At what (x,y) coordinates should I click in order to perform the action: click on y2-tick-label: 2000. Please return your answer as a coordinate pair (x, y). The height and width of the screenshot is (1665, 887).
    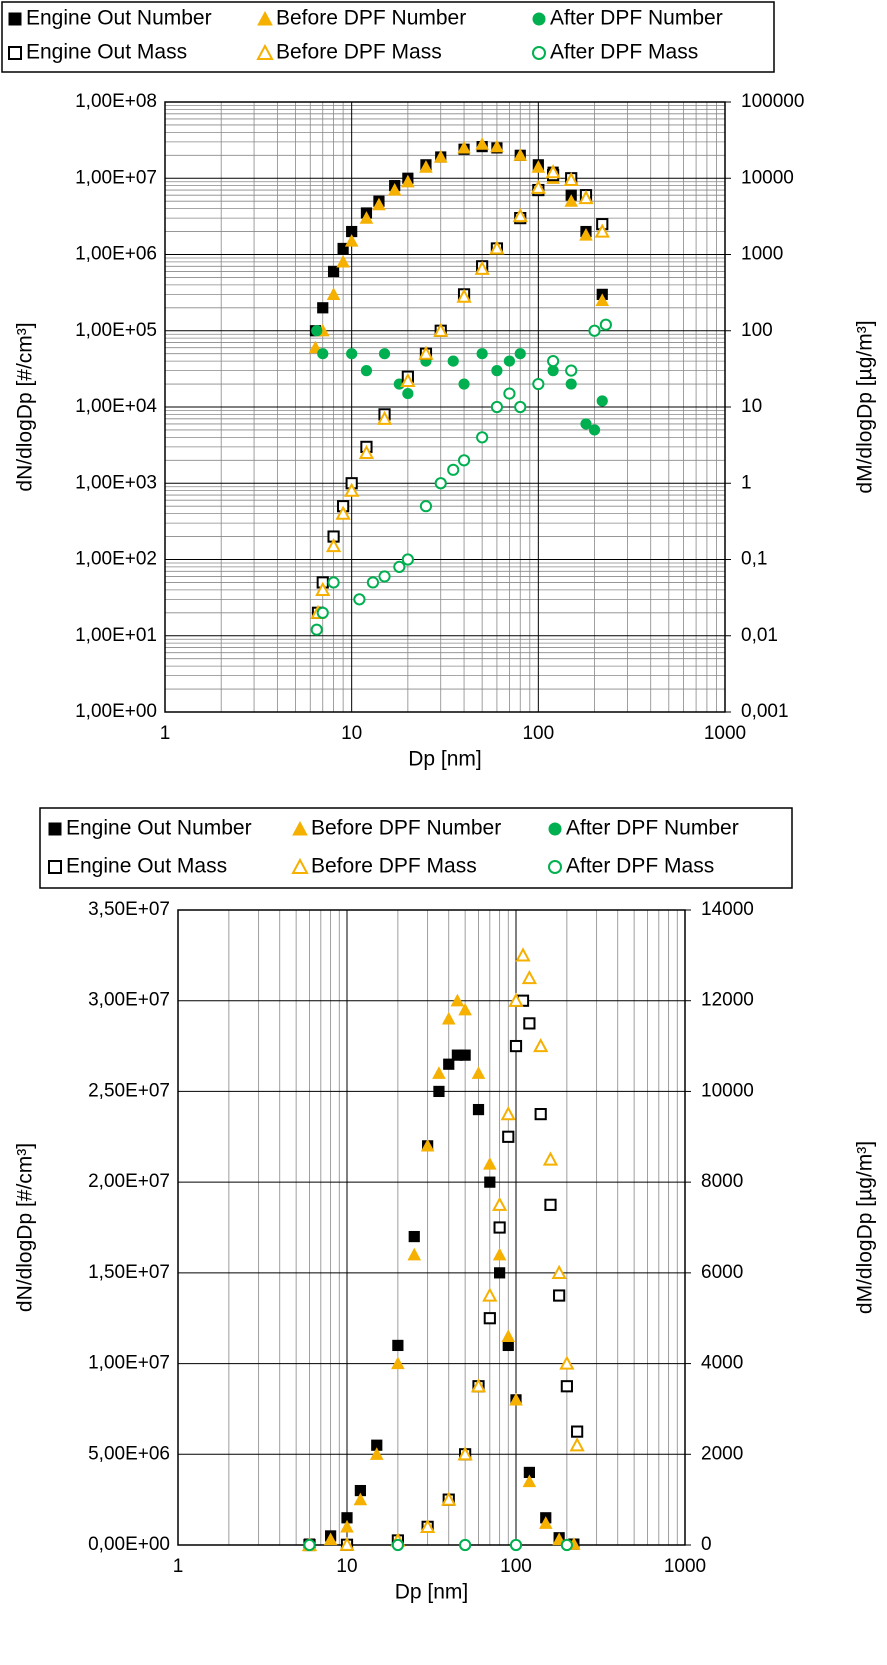
    Looking at the image, I should click on (722, 1453).